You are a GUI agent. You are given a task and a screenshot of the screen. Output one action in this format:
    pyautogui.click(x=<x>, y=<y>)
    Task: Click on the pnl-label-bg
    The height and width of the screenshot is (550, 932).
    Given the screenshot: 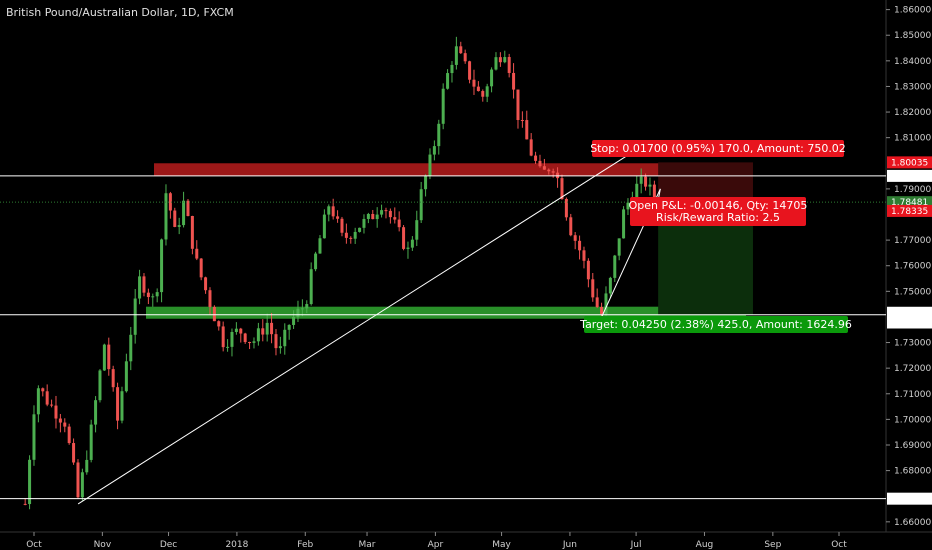 What is the action you would take?
    pyautogui.click(x=718, y=211)
    